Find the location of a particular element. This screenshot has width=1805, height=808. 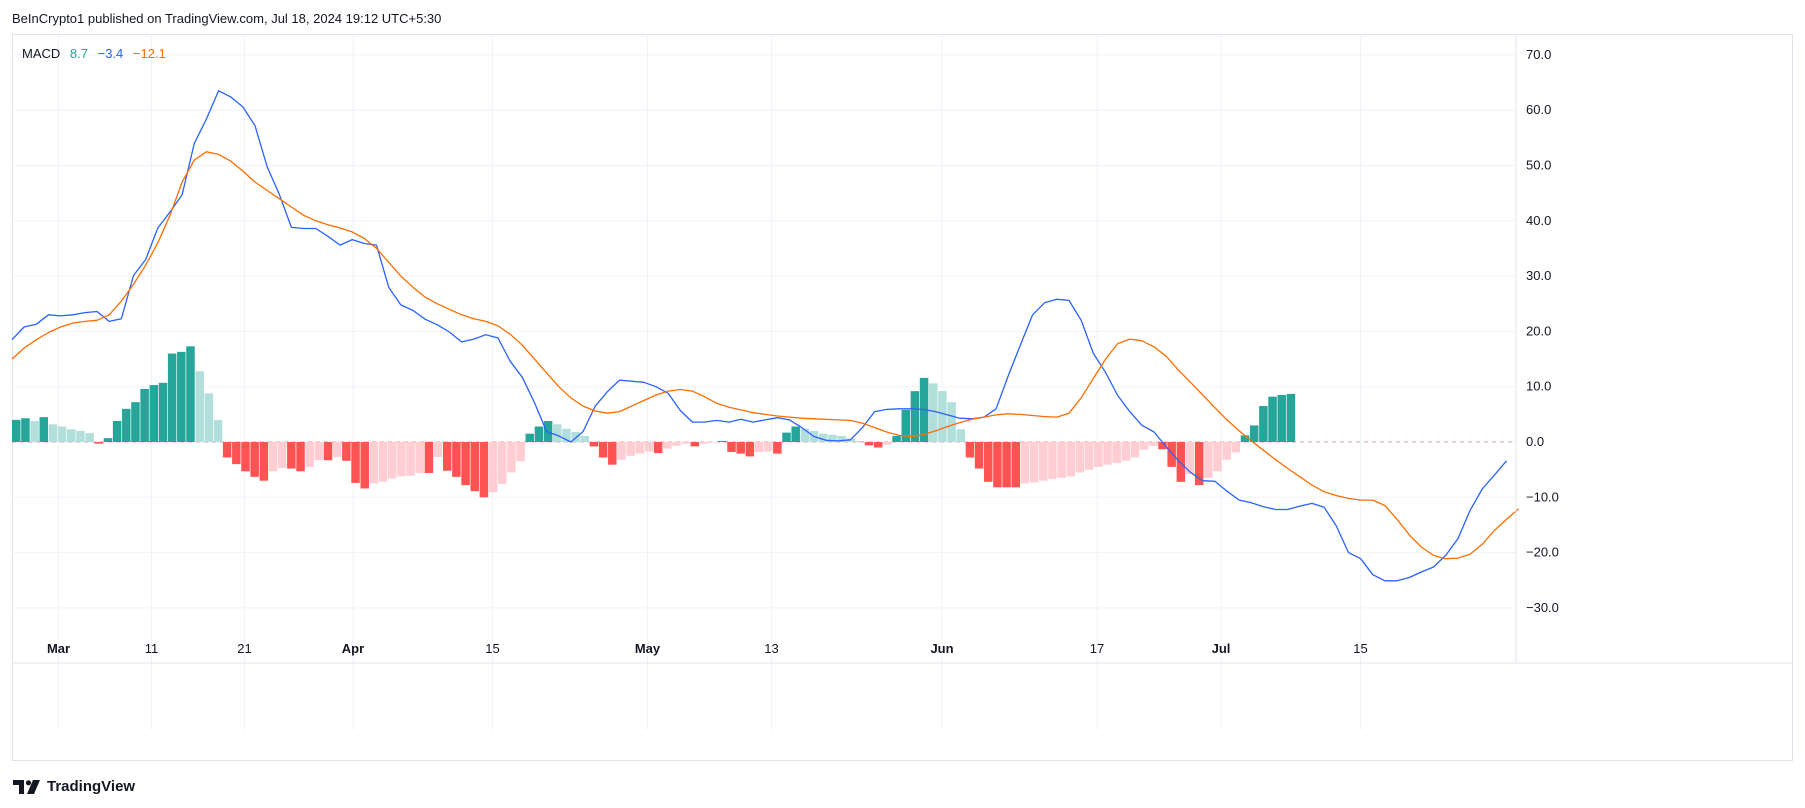

legend-indicator-name: MACD is located at coordinates (41, 53).